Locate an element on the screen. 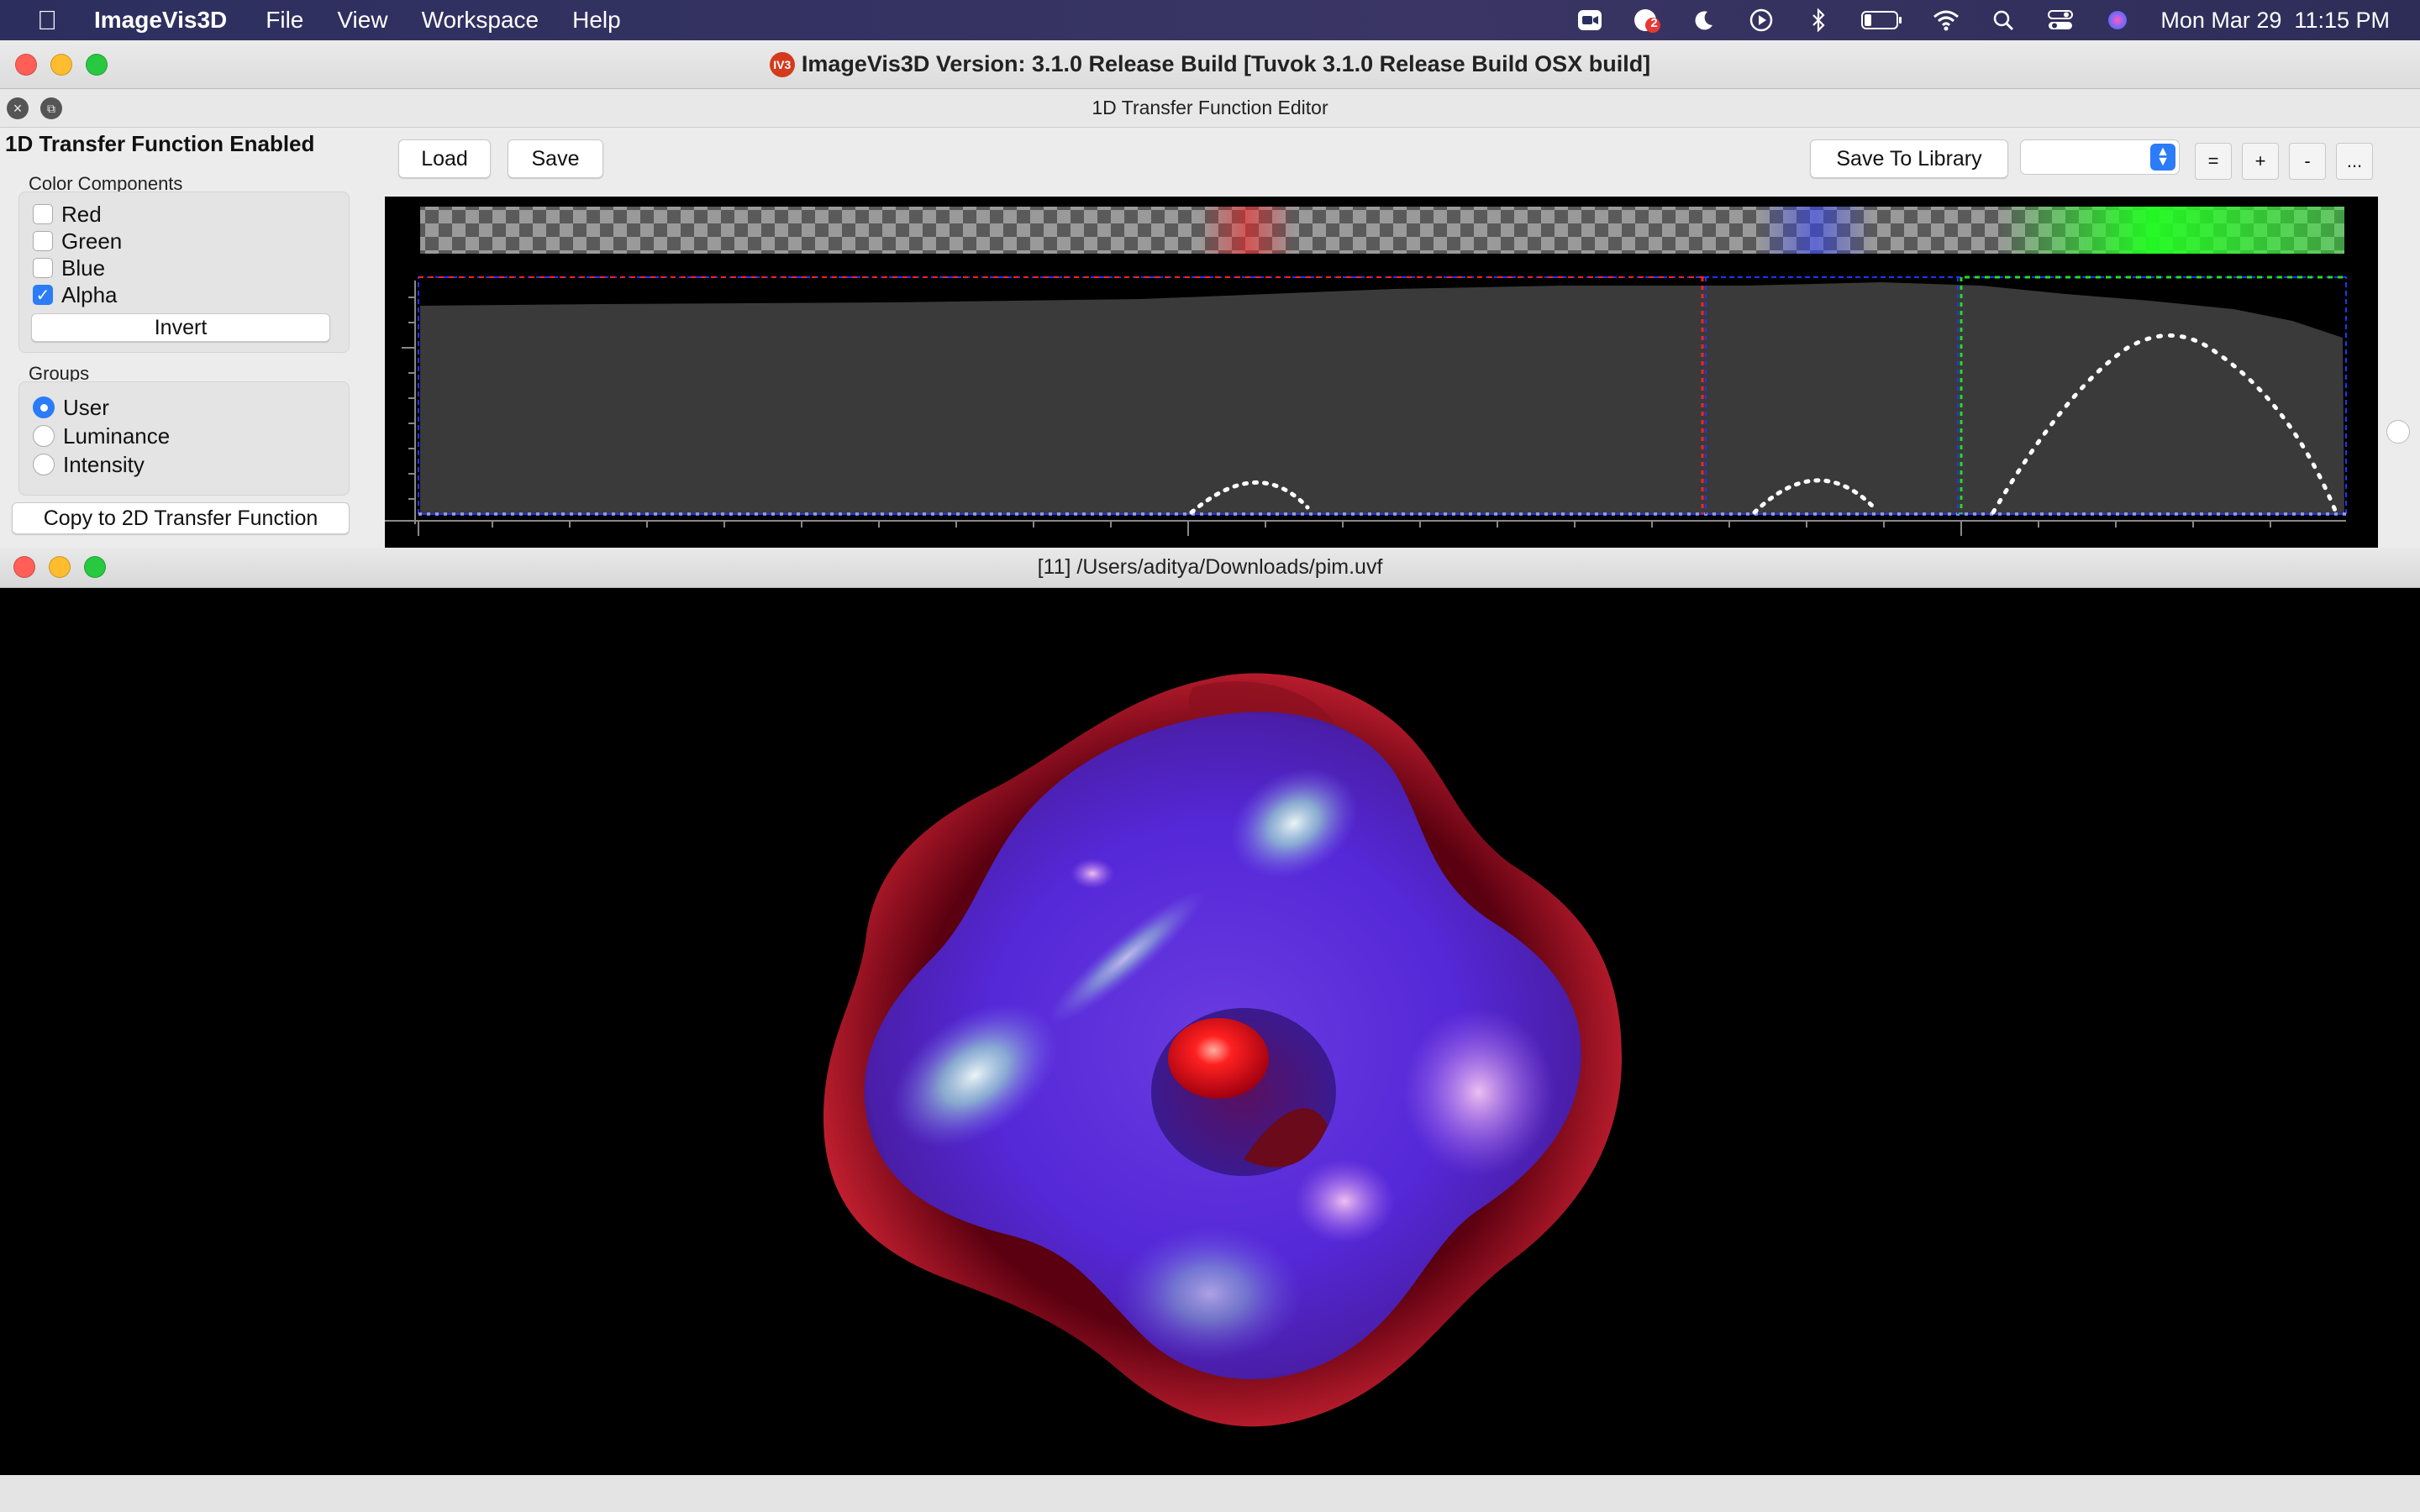 This screenshot has height=1512, width=2420. save-button: Save is located at coordinates (555, 158).